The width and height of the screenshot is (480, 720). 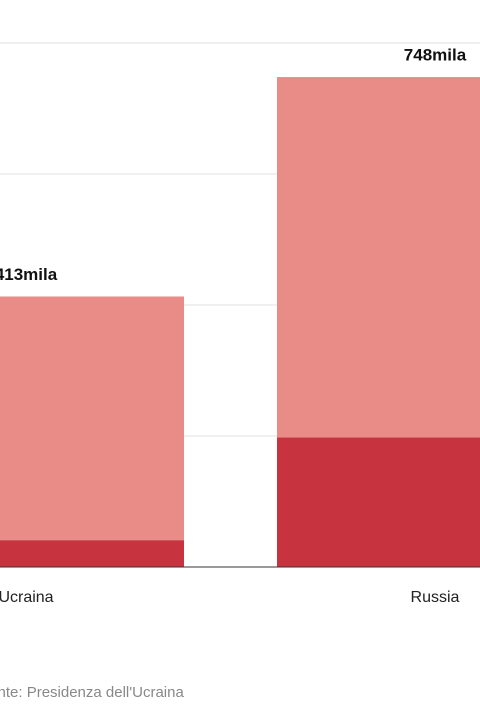 I want to click on source: Fonte: Presidenza dell'Ucraina, so click(x=92, y=692).